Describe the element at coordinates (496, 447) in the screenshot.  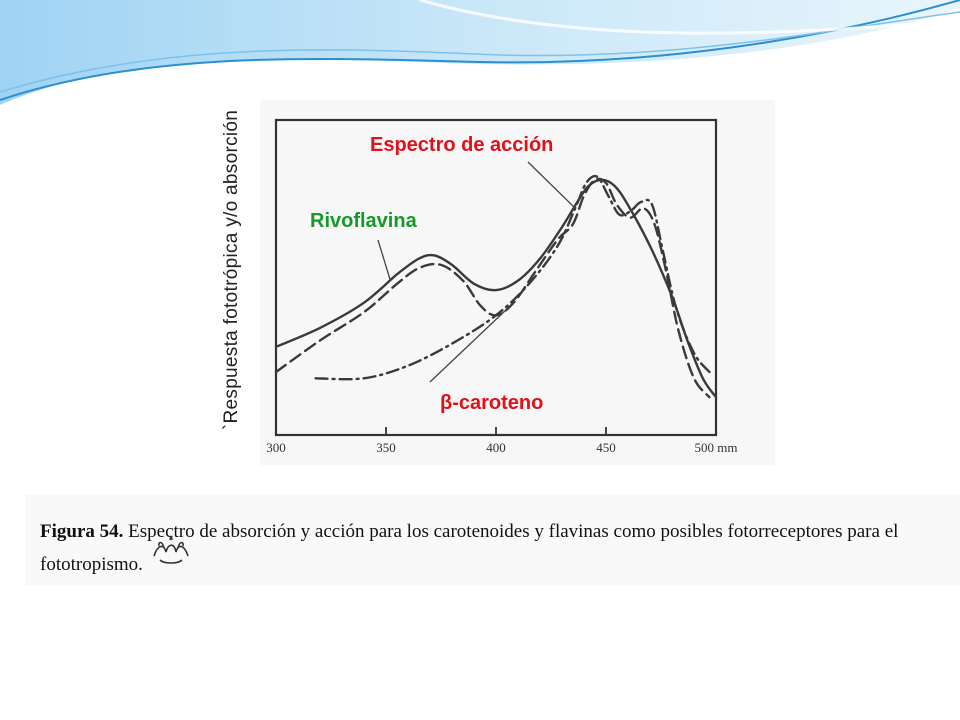
I see `x-tick-label: 400` at that location.